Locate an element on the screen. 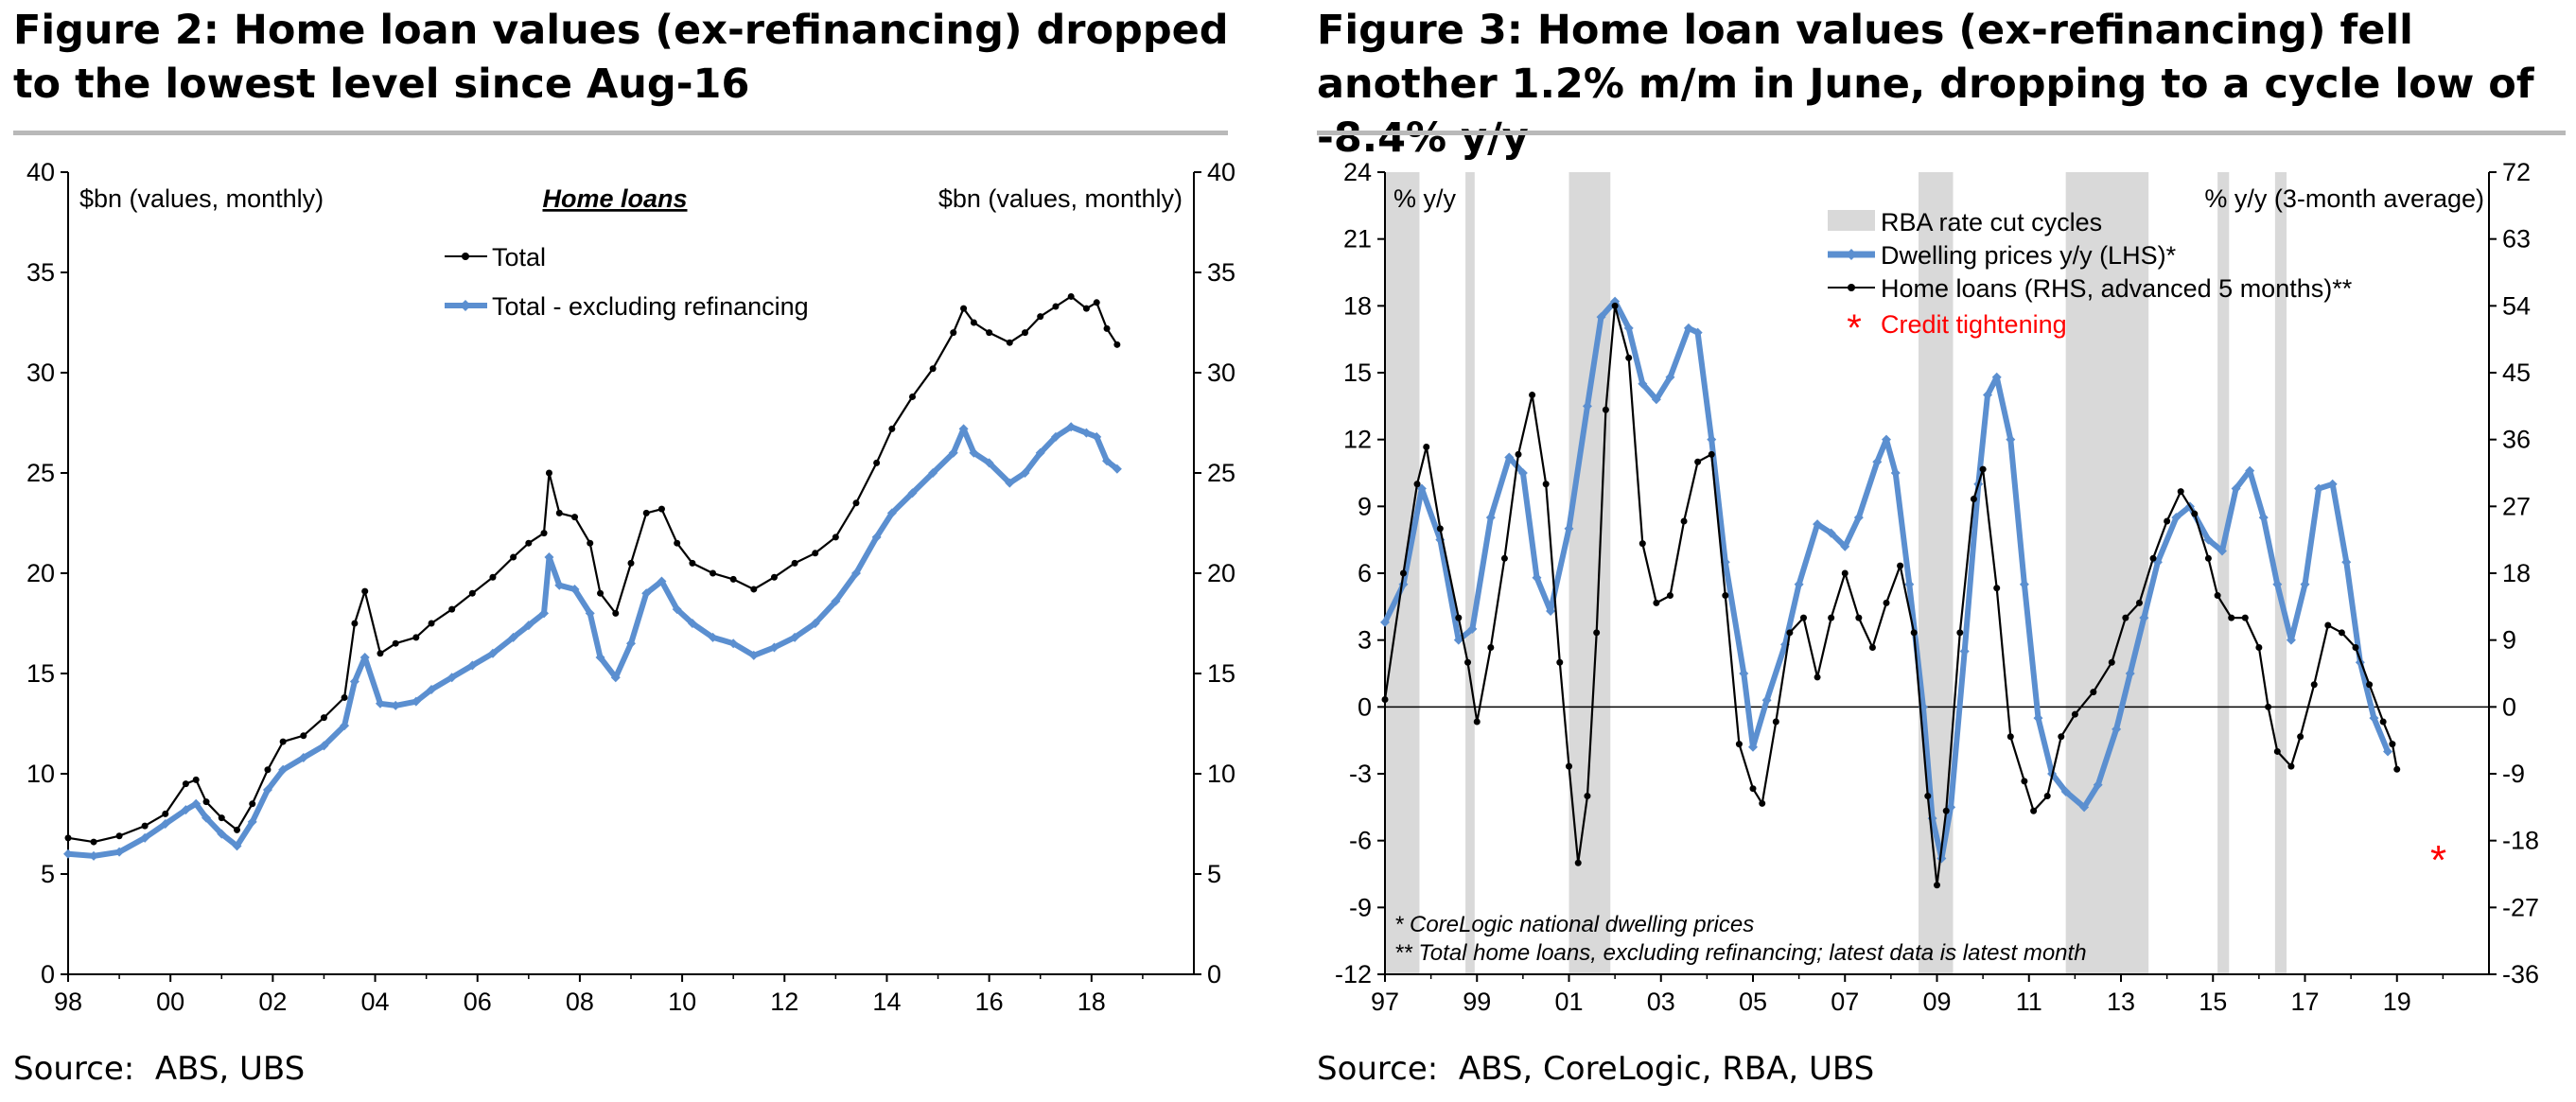 The image size is (2576, 1102). legend-rate-cut-label: RBA rate cut cycles is located at coordinates (1992, 222).